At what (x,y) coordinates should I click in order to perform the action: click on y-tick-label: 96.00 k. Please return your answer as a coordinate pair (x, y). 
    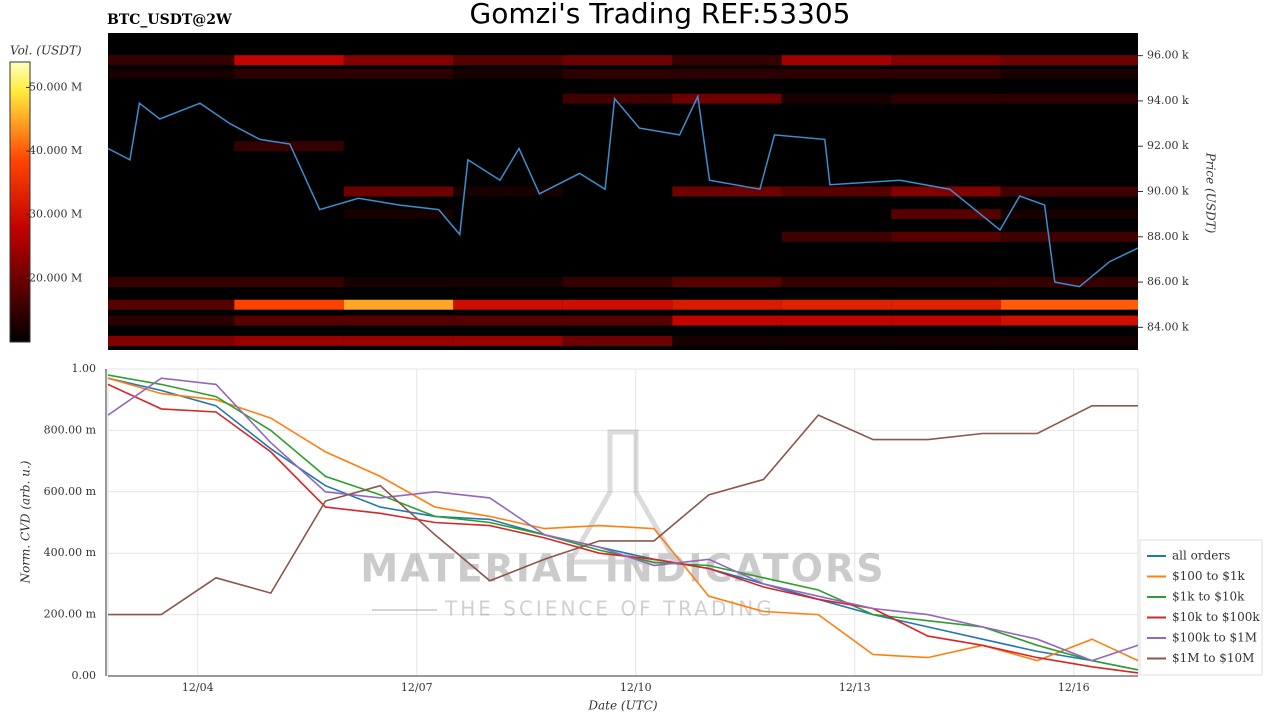
    Looking at the image, I should click on (1168, 55).